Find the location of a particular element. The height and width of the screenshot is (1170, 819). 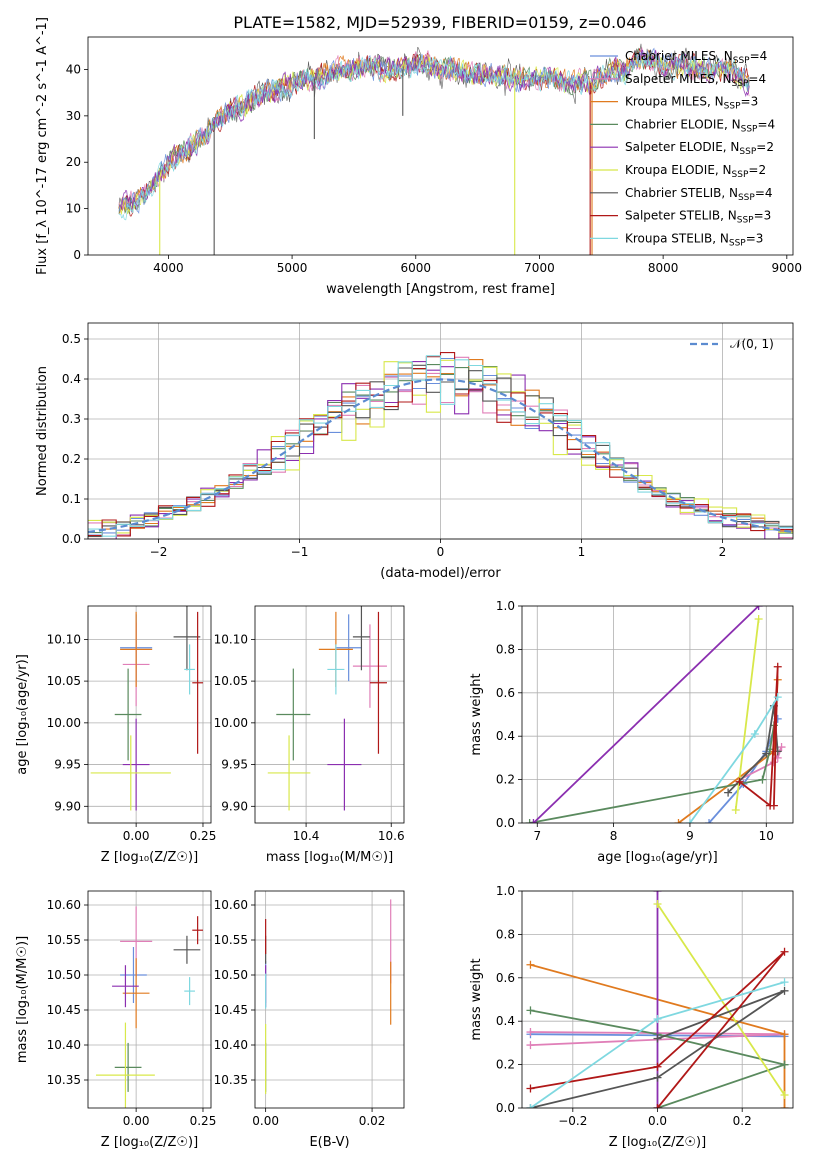

legend-label: Chabrier ELODIE, N is located at coordinates (683, 124).